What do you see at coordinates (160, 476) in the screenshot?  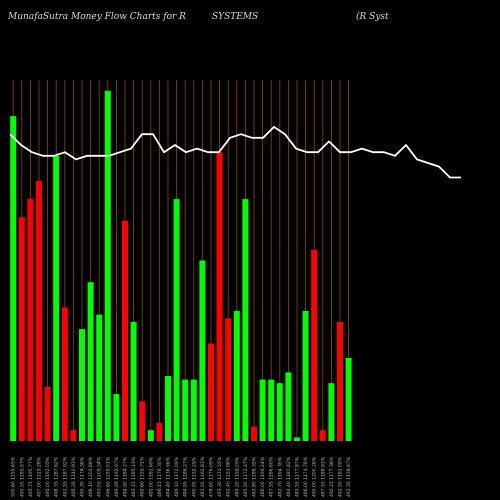 I see `x-tick-label: 486.15 1176.30%` at bounding box center [160, 476].